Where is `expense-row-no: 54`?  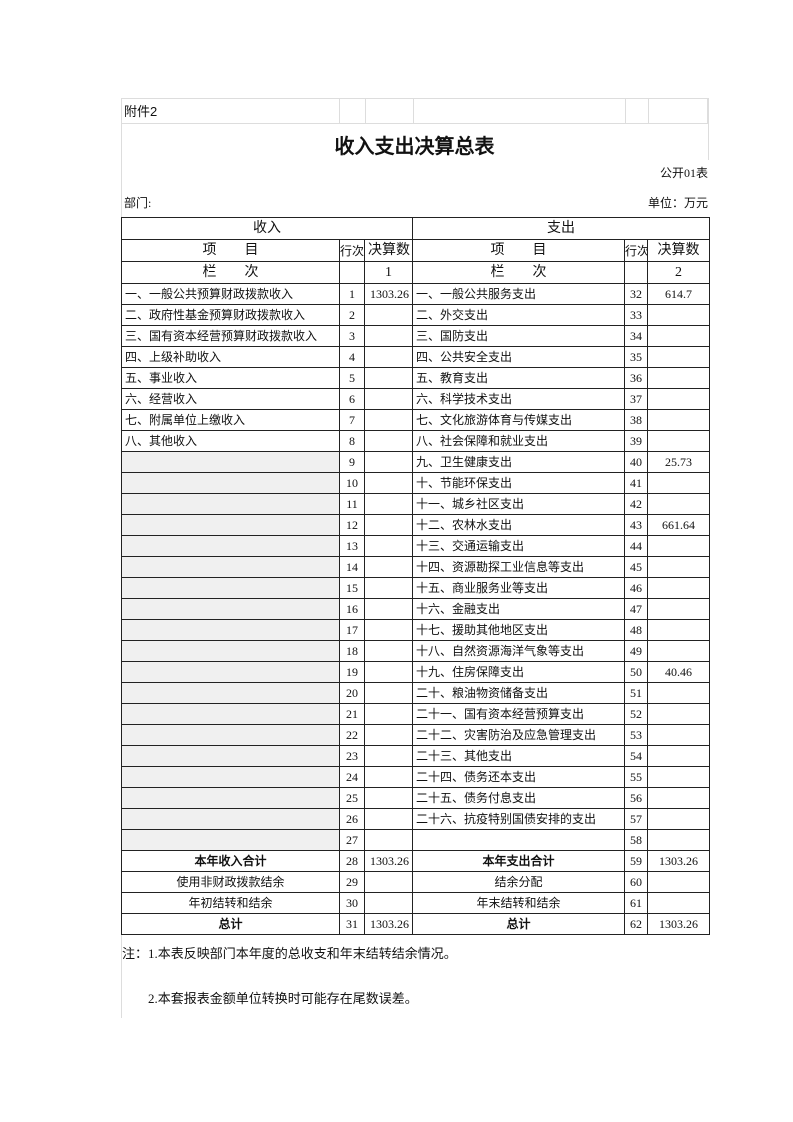
expense-row-no: 54 is located at coordinates (636, 756).